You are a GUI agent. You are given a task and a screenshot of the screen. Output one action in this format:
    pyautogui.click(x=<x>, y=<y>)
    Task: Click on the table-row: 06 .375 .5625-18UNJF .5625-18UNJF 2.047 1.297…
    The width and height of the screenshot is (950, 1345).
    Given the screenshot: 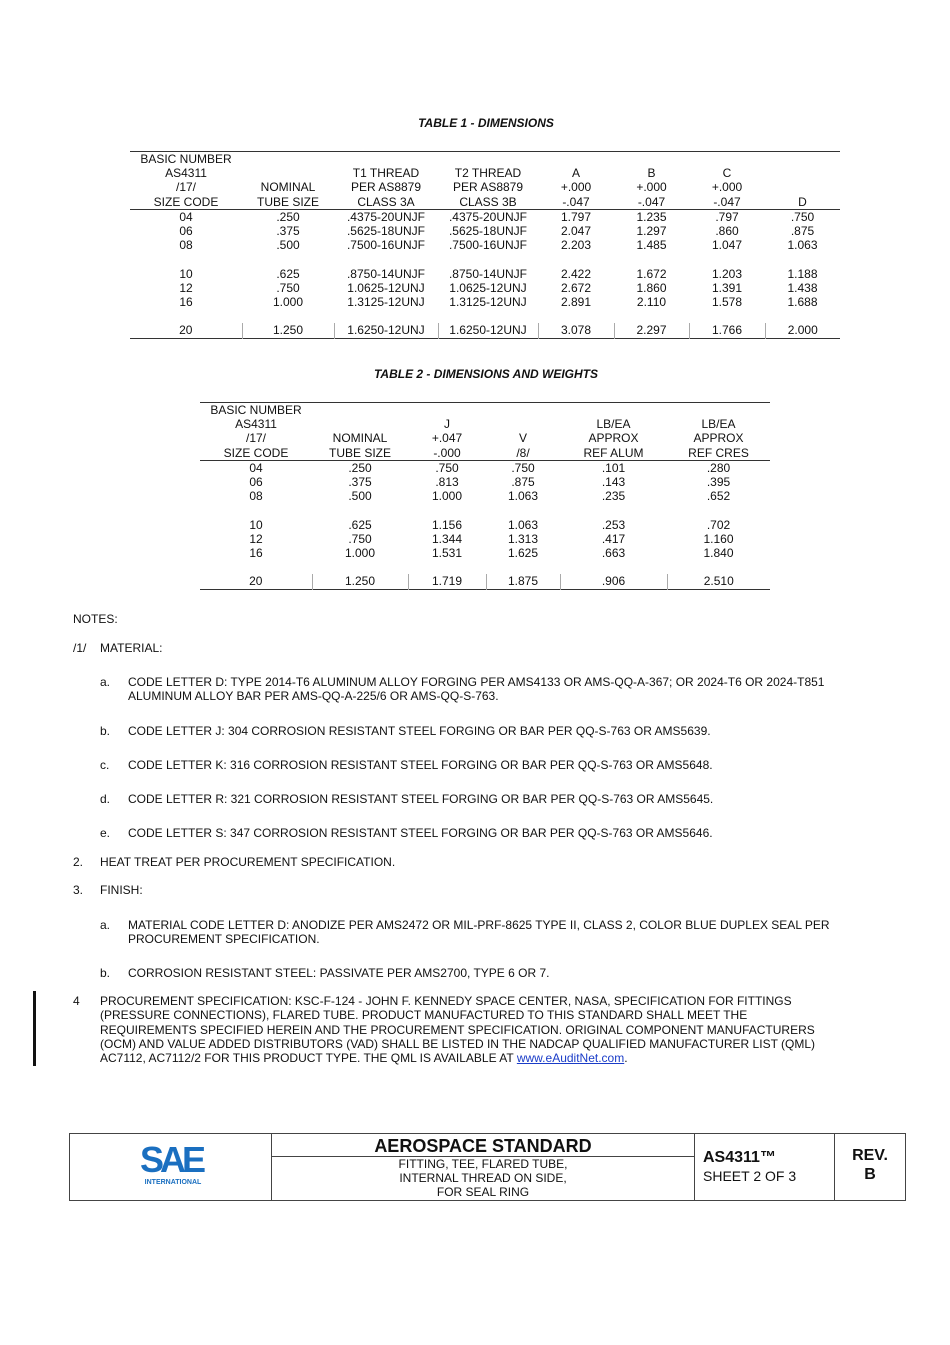 What is the action you would take?
    pyautogui.click(x=485, y=231)
    